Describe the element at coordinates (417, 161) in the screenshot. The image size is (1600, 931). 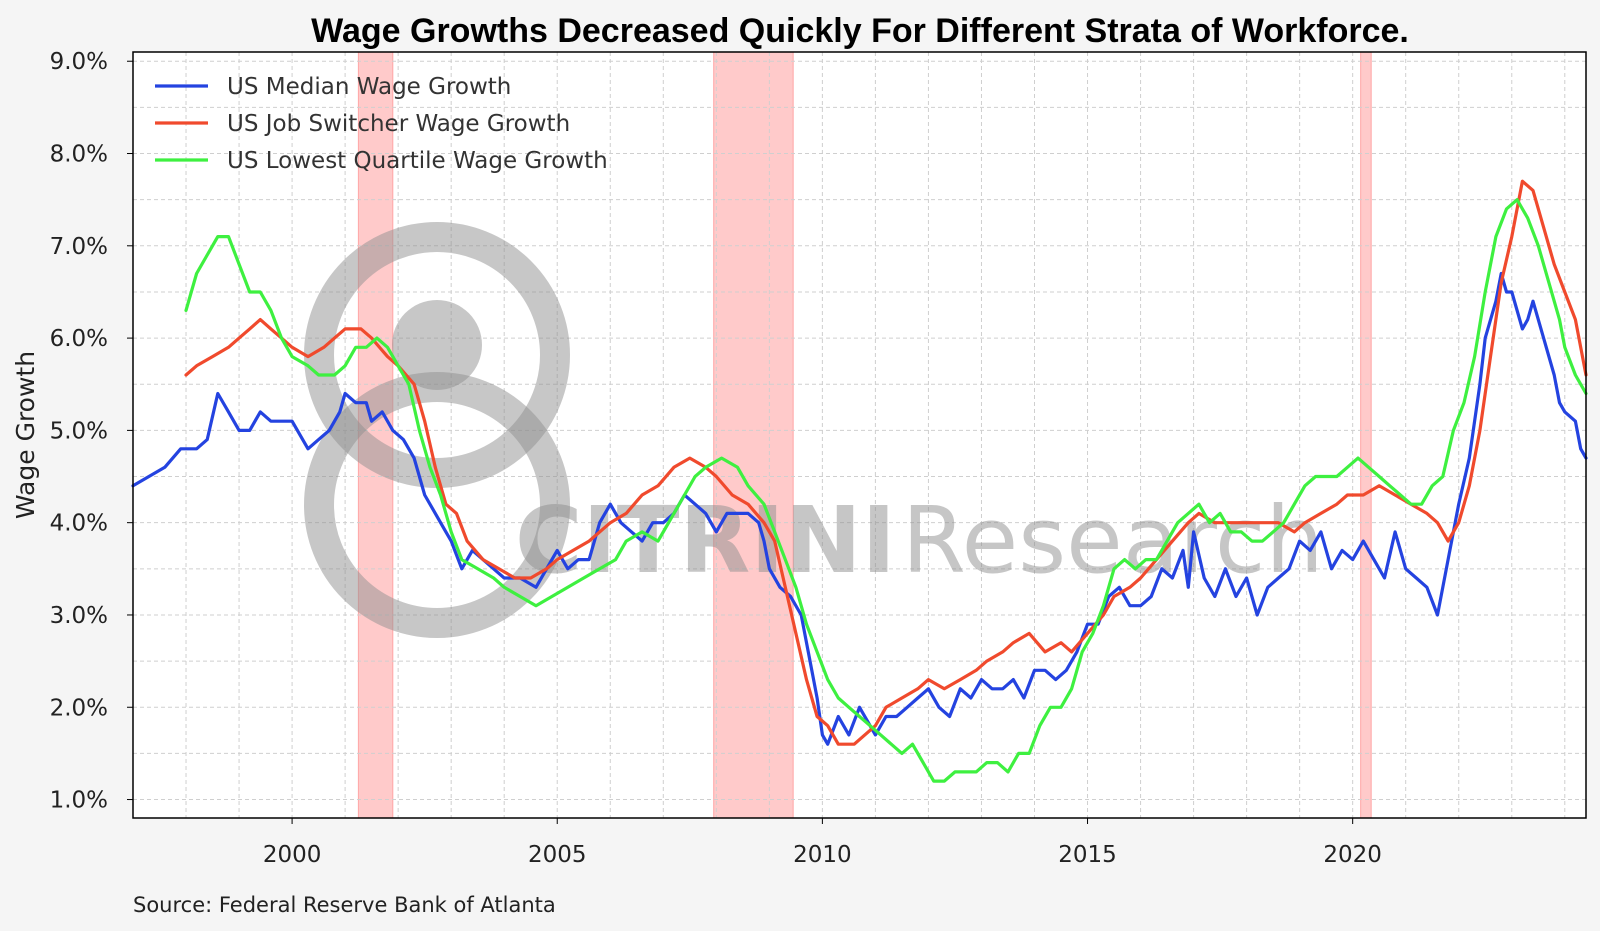
I see `legend-entry-label: US Lowest Quartile Wage Growth` at that location.